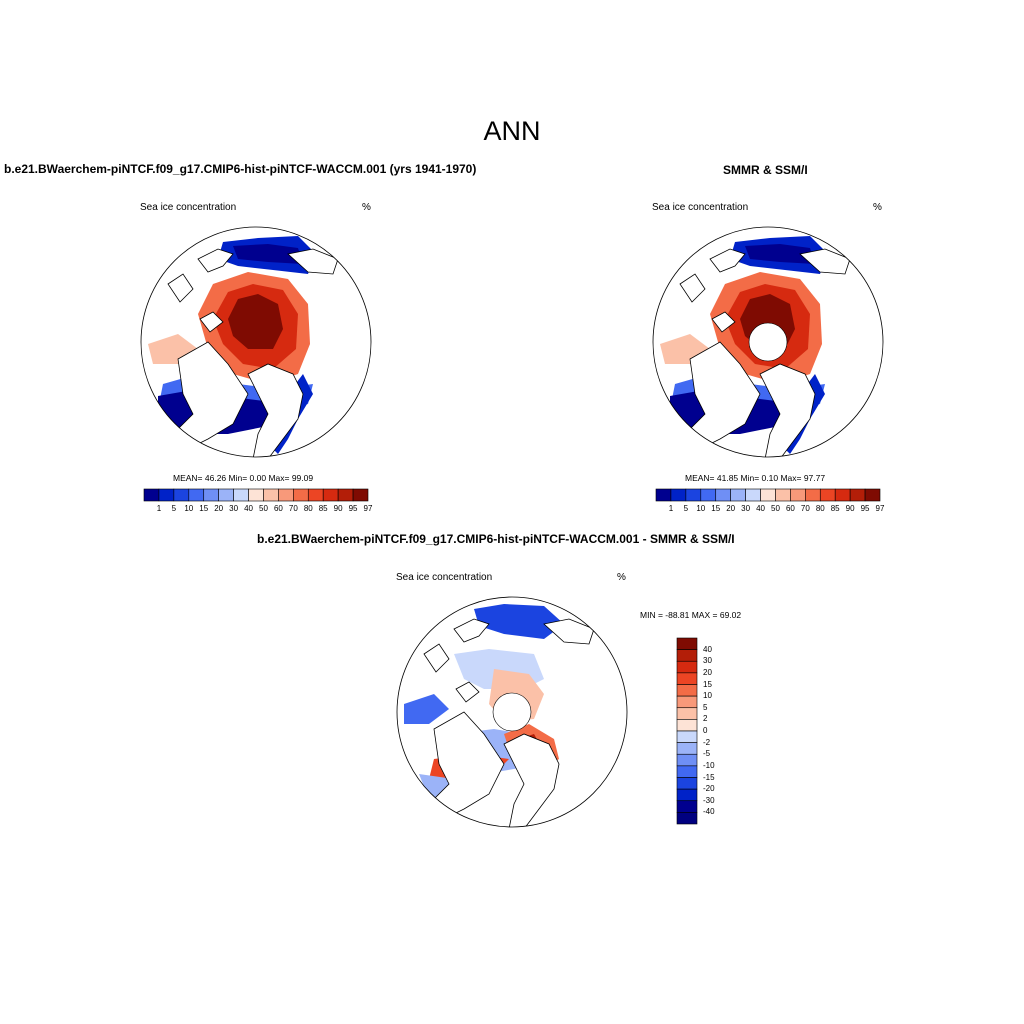 This screenshot has width=1024, height=1024. What do you see at coordinates (188, 207) in the screenshot?
I see `model-variable-label: Sea ice concentration` at bounding box center [188, 207].